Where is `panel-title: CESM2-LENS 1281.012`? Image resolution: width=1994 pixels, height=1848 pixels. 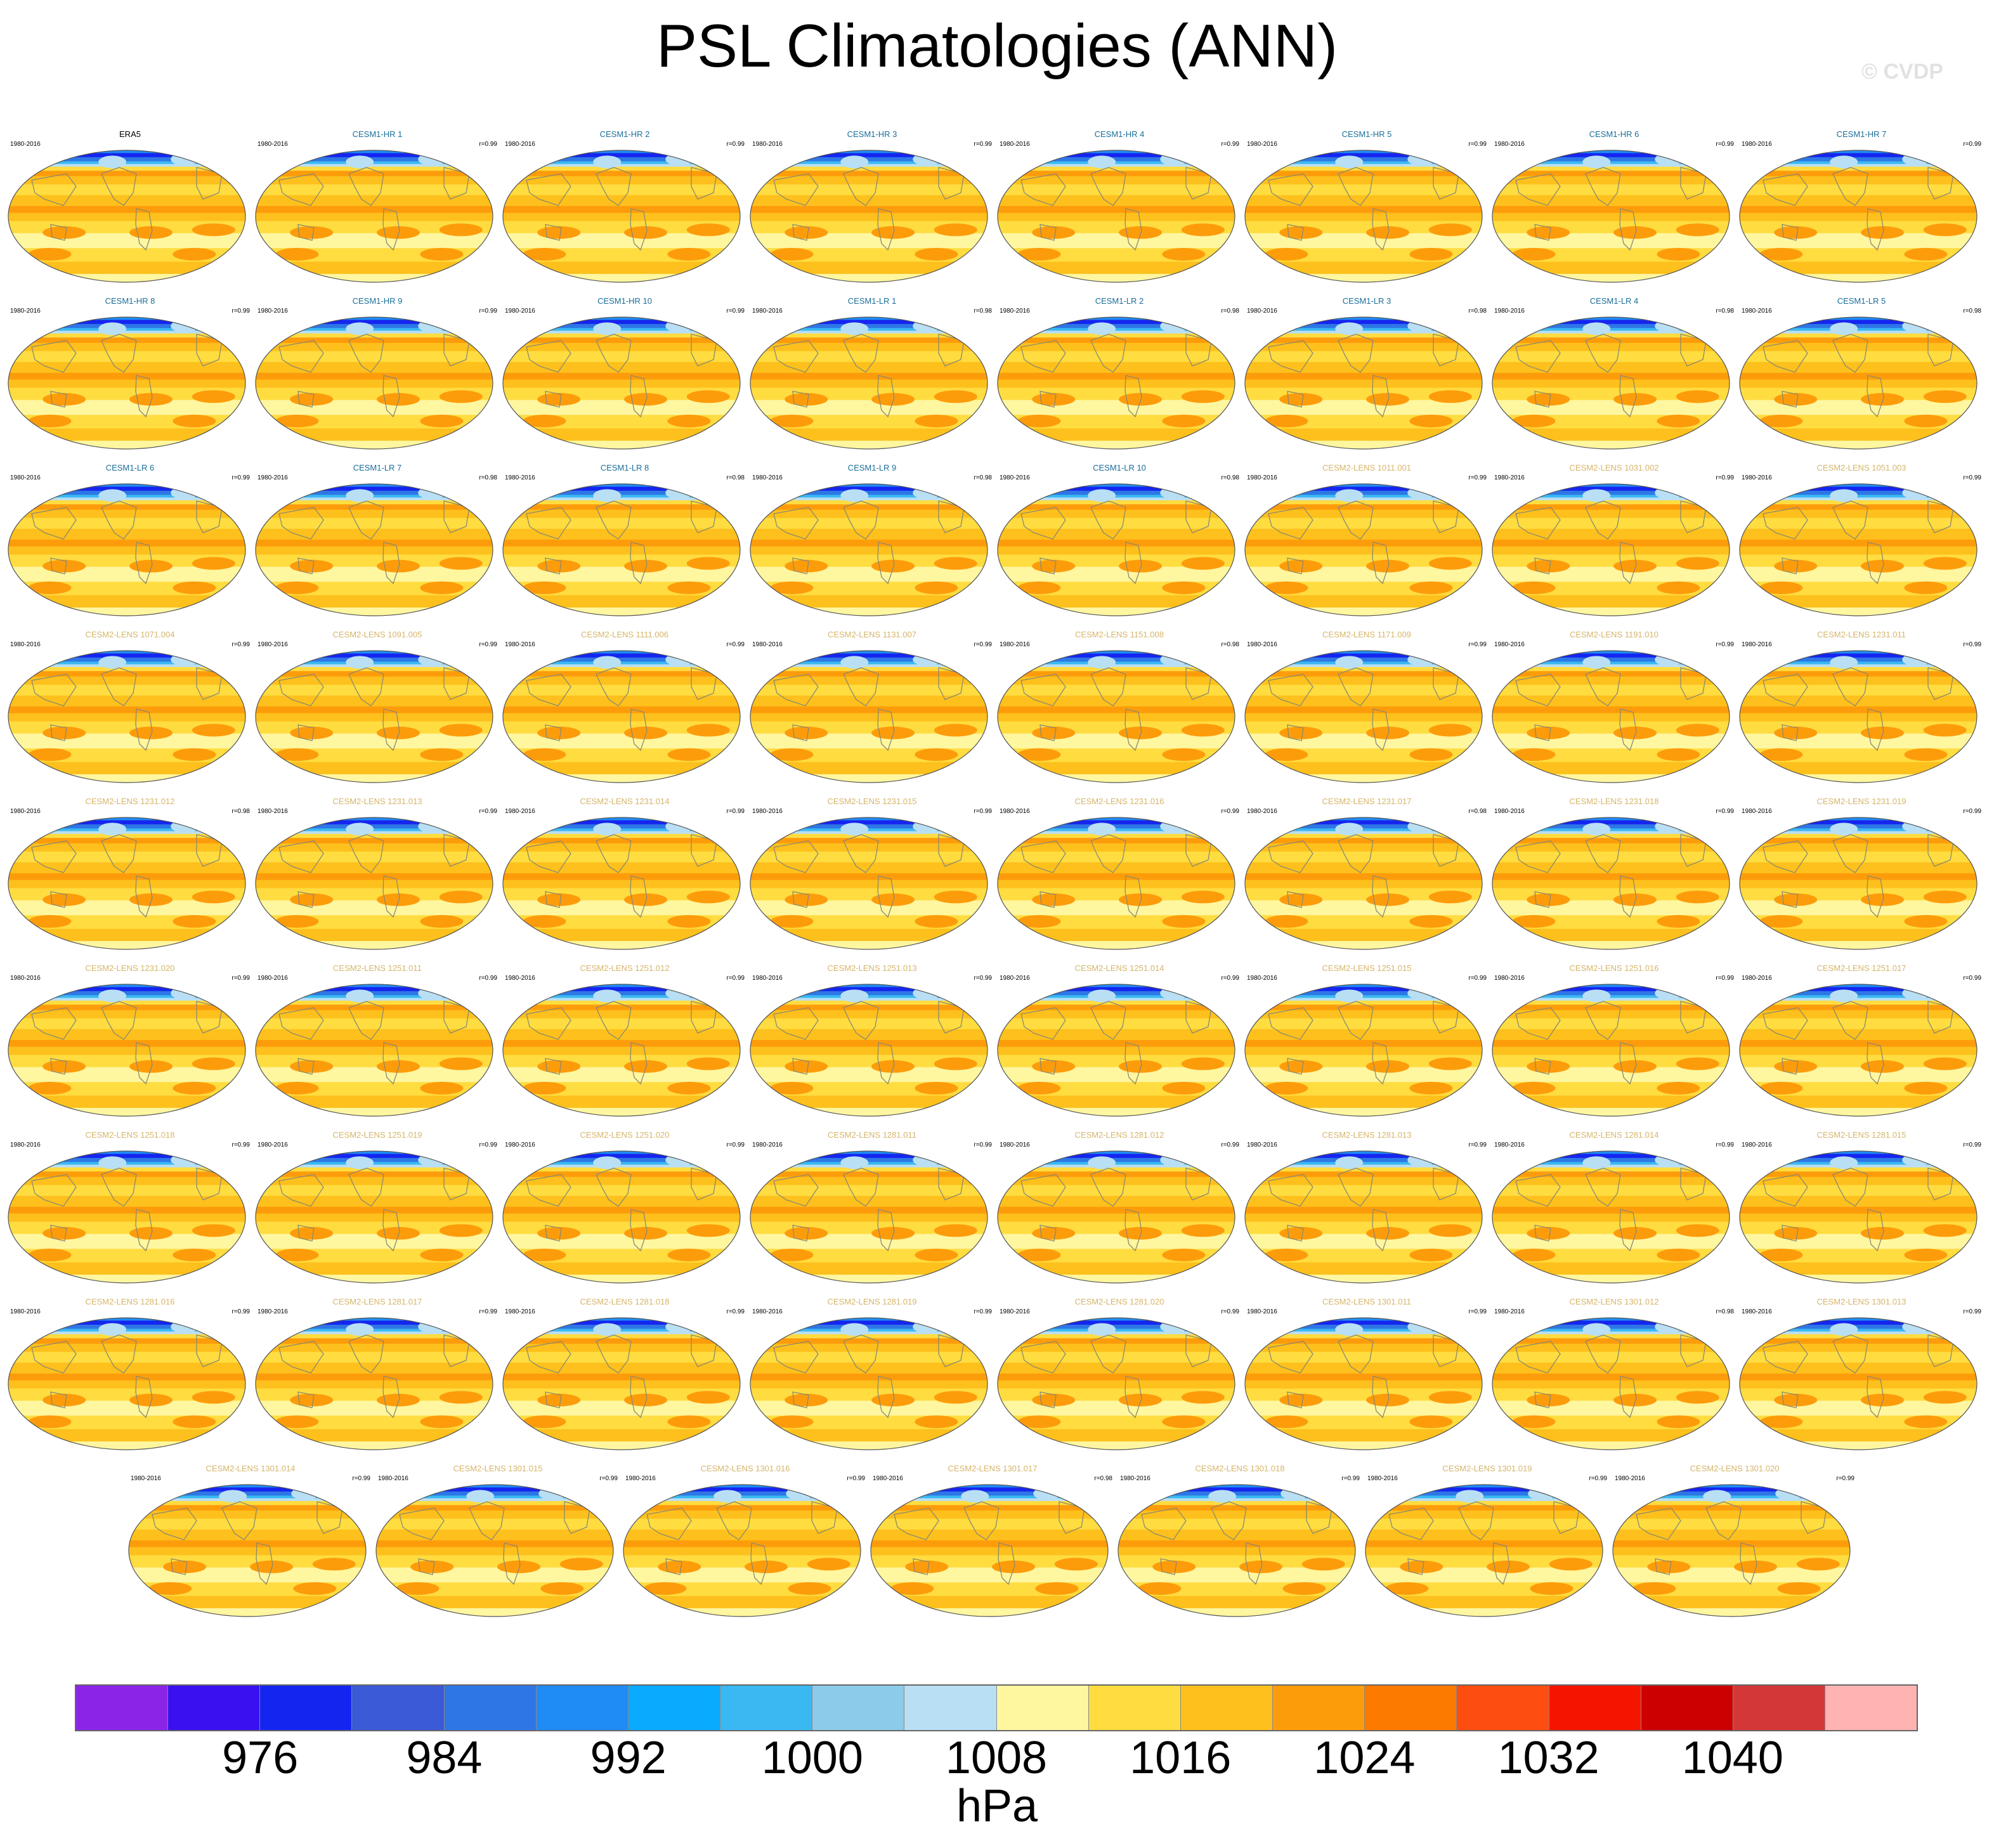 panel-title: CESM2-LENS 1281.012 is located at coordinates (1119, 1135).